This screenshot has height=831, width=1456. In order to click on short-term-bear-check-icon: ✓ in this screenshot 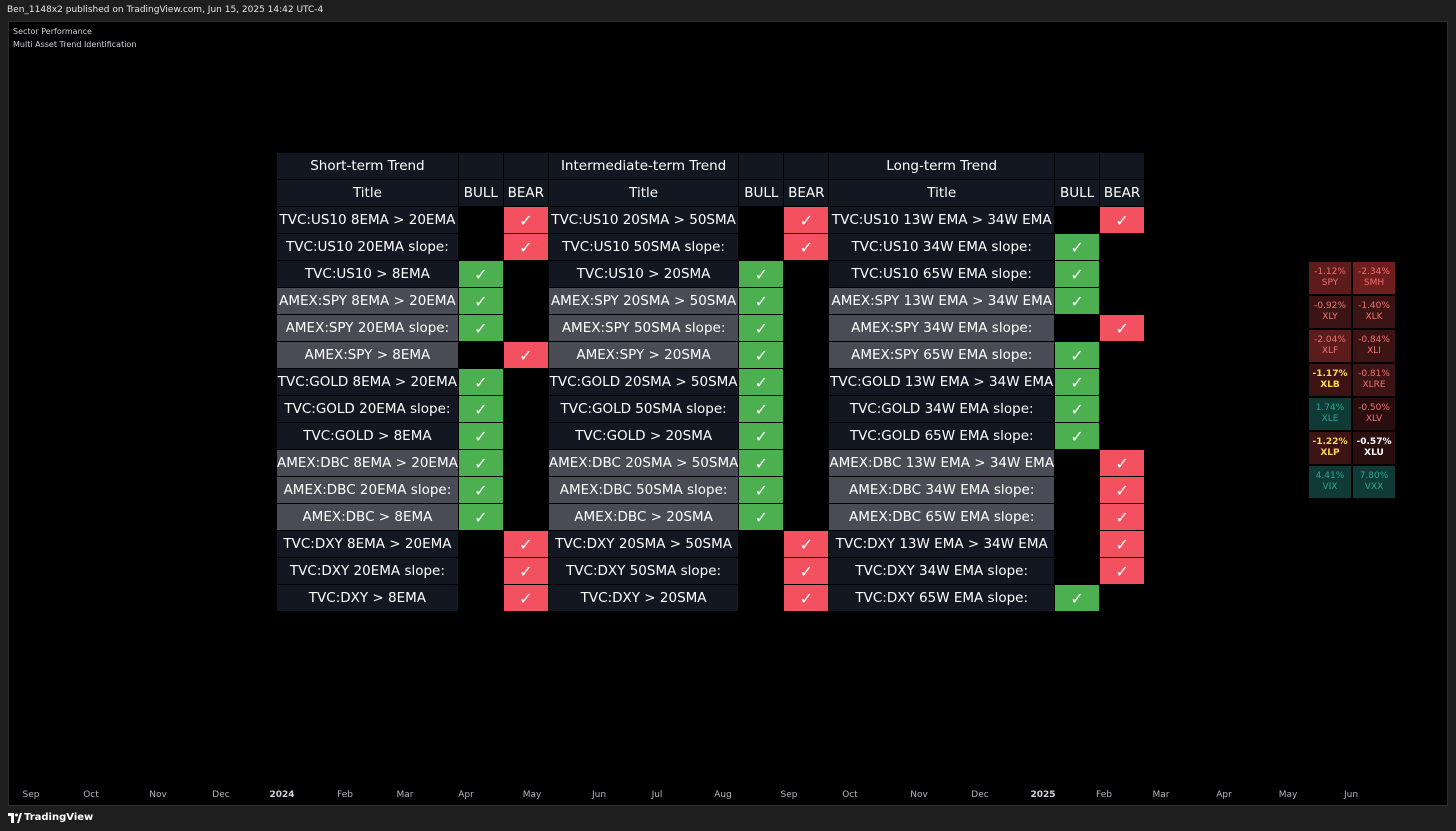, I will do `click(525, 220)`.